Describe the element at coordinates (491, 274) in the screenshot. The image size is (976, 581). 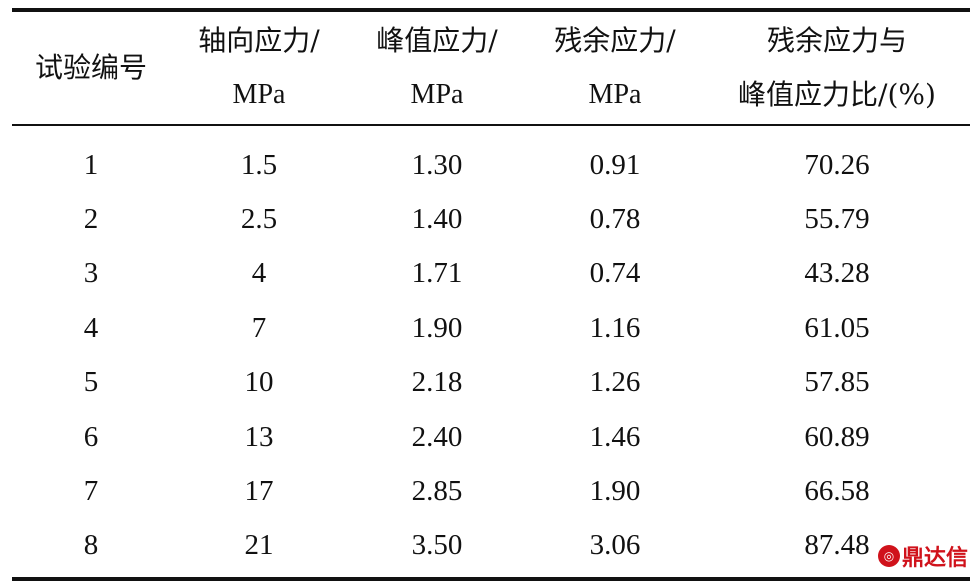
I see `table-row: 3 4 1.71 0.74 43.28` at that location.